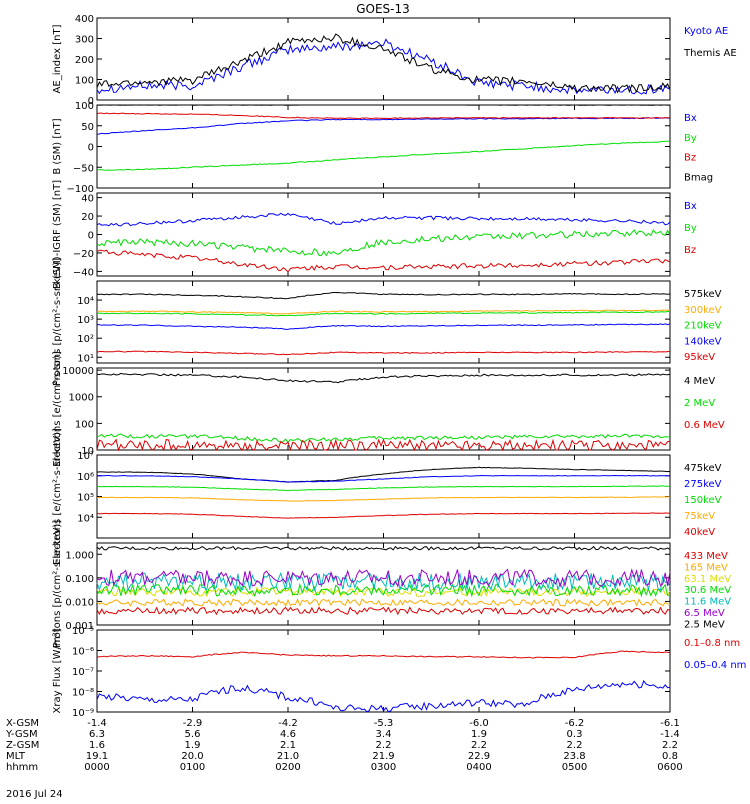 The height and width of the screenshot is (804, 750). Describe the element at coordinates (84, 19) in the screenshot. I see `y-tick-label: 400` at that location.